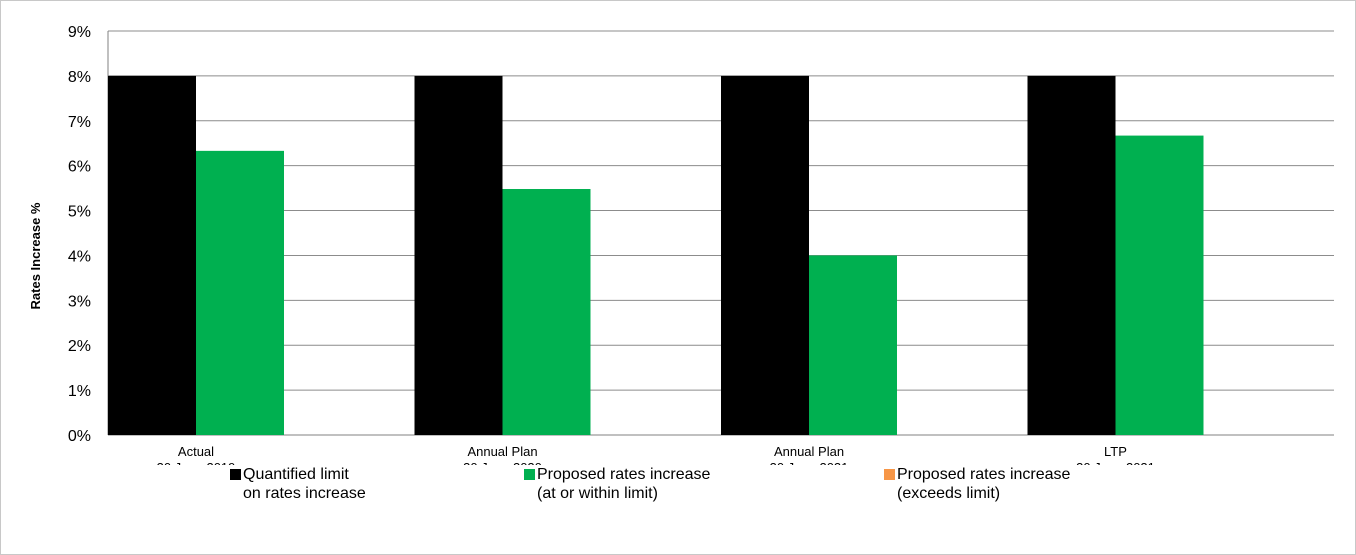  I want to click on legend-swatch-within, so click(529, 474).